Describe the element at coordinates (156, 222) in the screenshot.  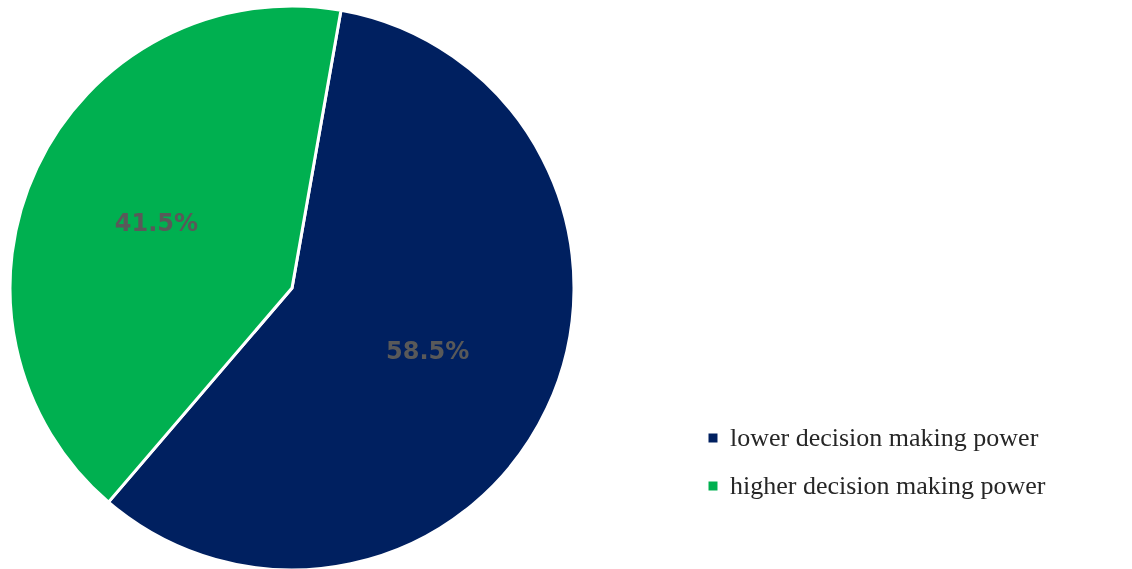
I see `data-label: 41.5%` at that location.